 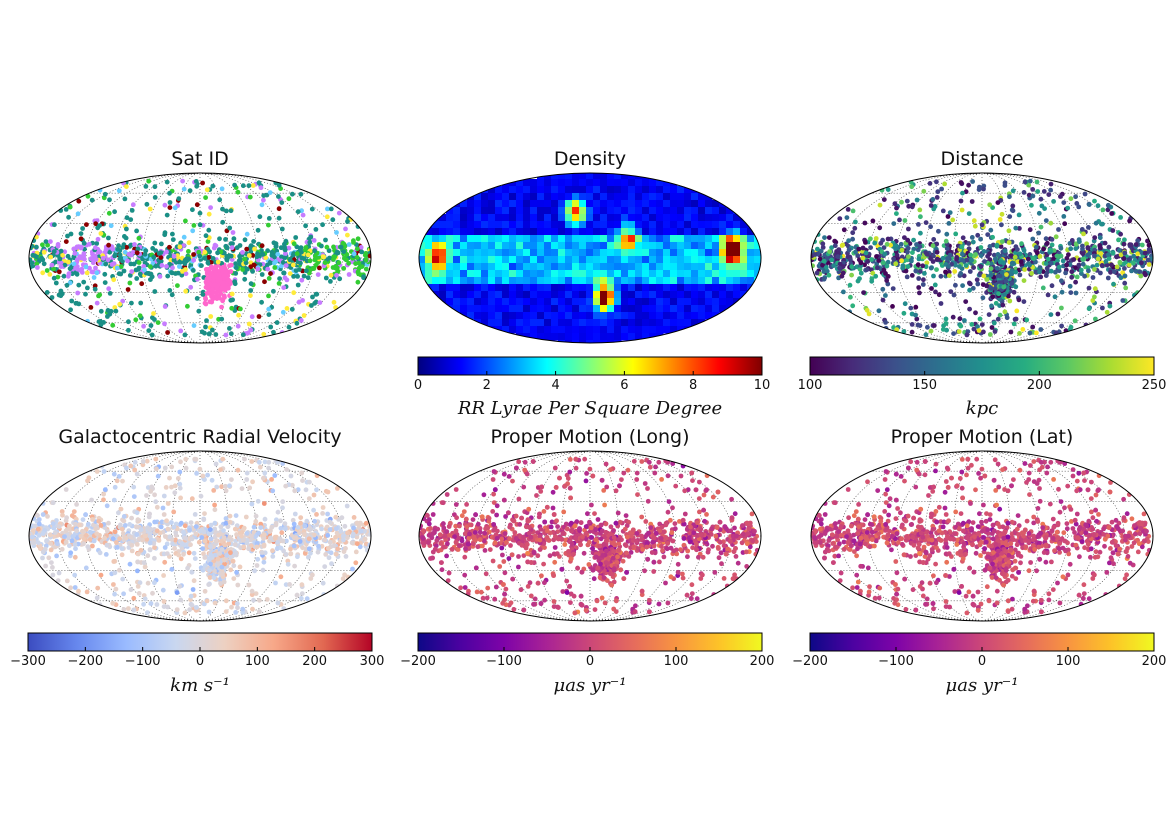 I want to click on sat-id-map, so click(x=200, y=258).